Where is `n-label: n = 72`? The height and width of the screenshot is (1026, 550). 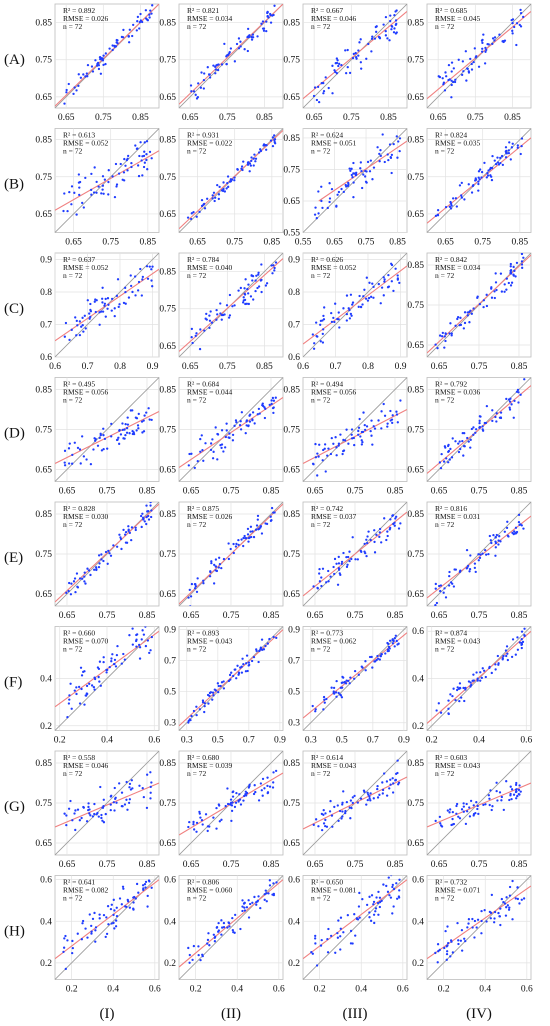
n-label: n = 72 is located at coordinates (196, 898).